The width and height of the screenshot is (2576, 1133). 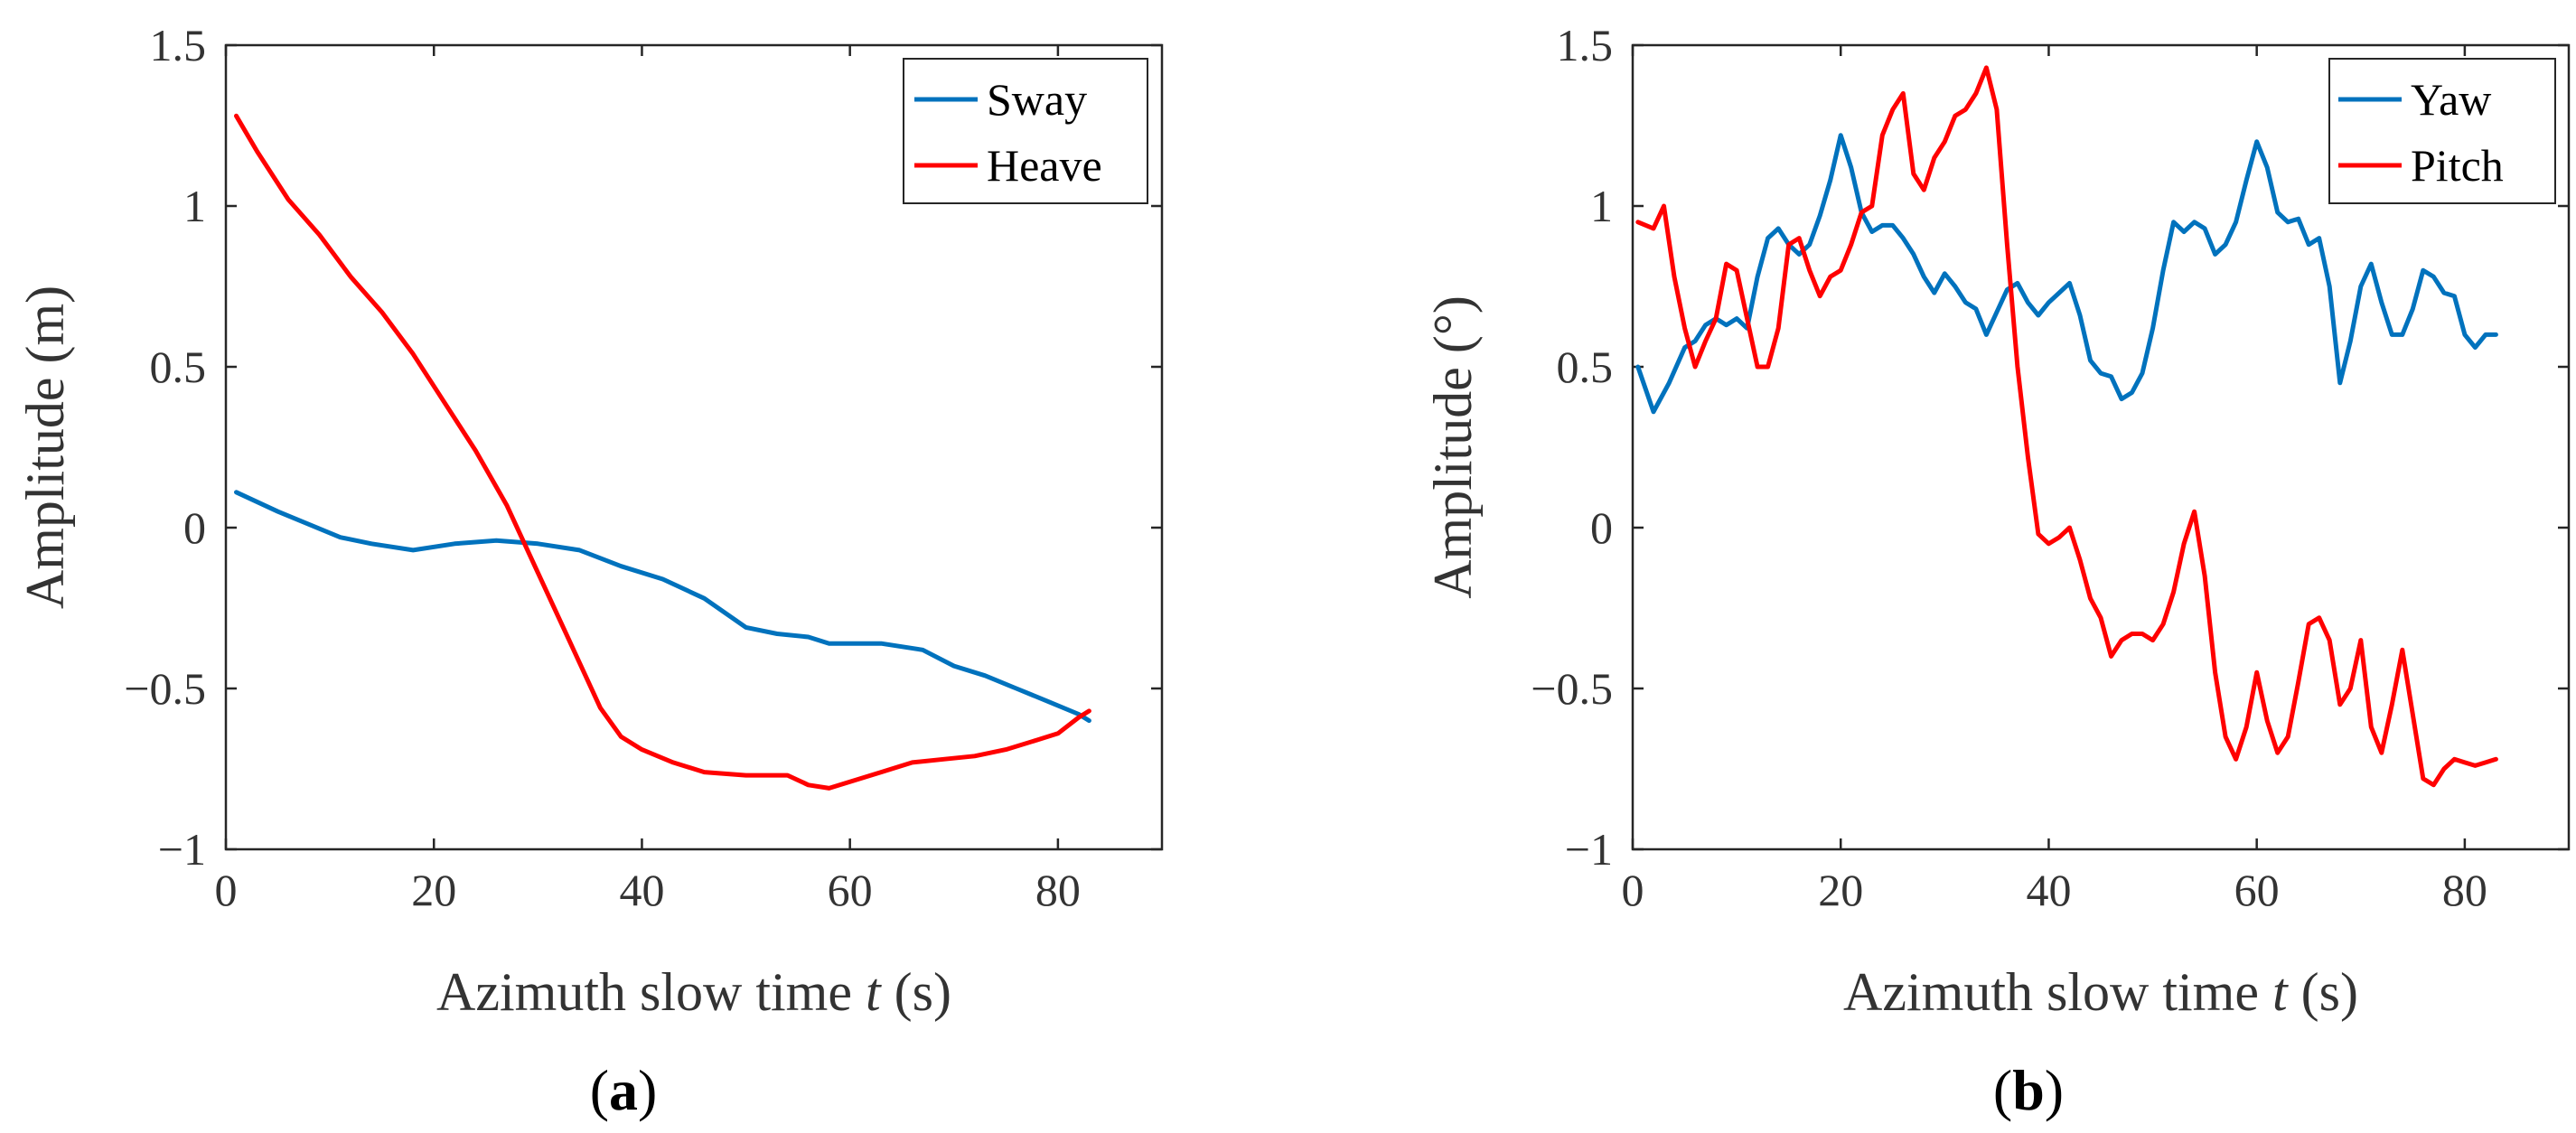 What do you see at coordinates (662, 607) in the screenshot?
I see `series-line-sway` at bounding box center [662, 607].